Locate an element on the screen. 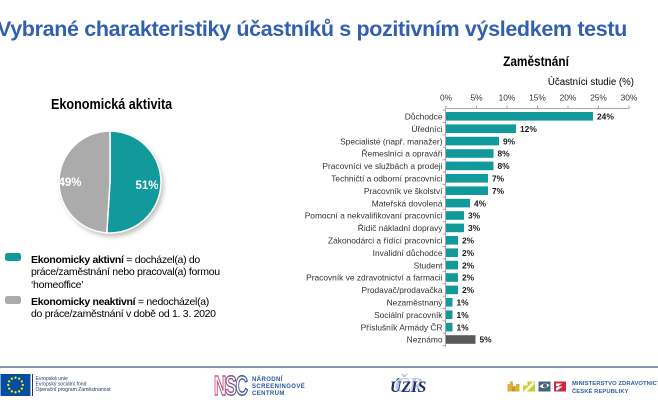  svg-text: NSC is located at coordinates (231, 385).